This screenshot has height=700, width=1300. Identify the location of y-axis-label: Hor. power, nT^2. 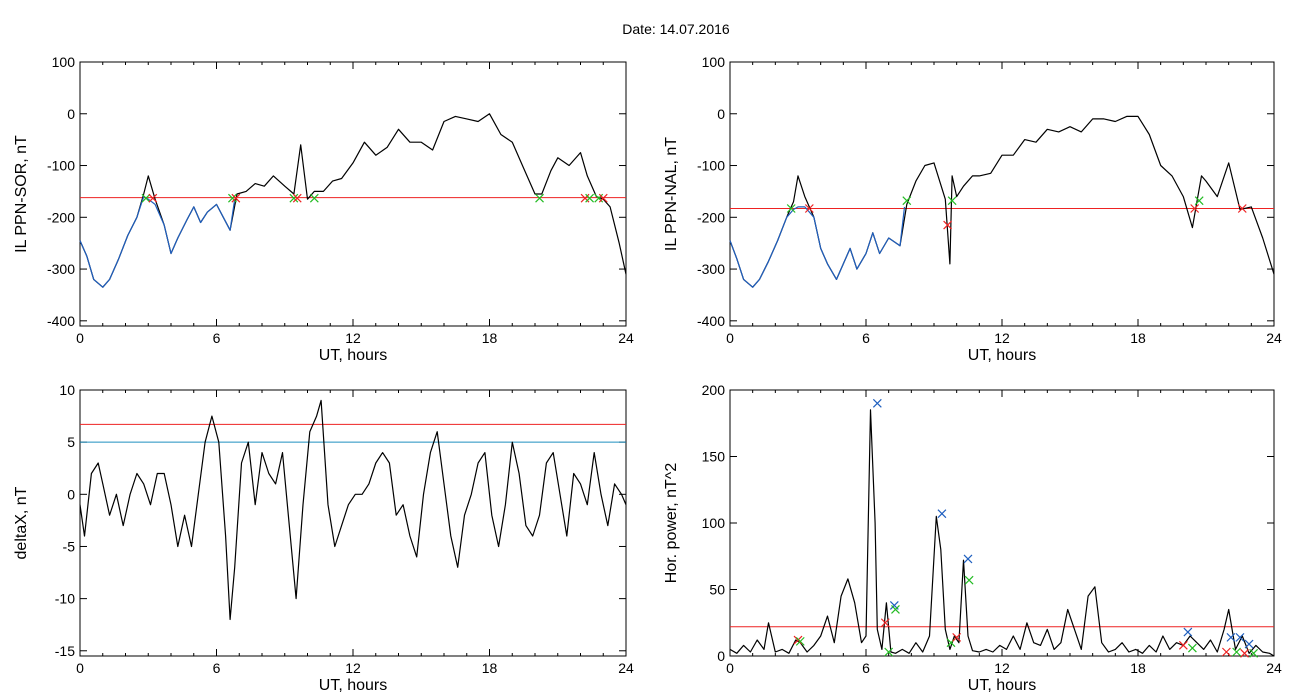
(671, 523).